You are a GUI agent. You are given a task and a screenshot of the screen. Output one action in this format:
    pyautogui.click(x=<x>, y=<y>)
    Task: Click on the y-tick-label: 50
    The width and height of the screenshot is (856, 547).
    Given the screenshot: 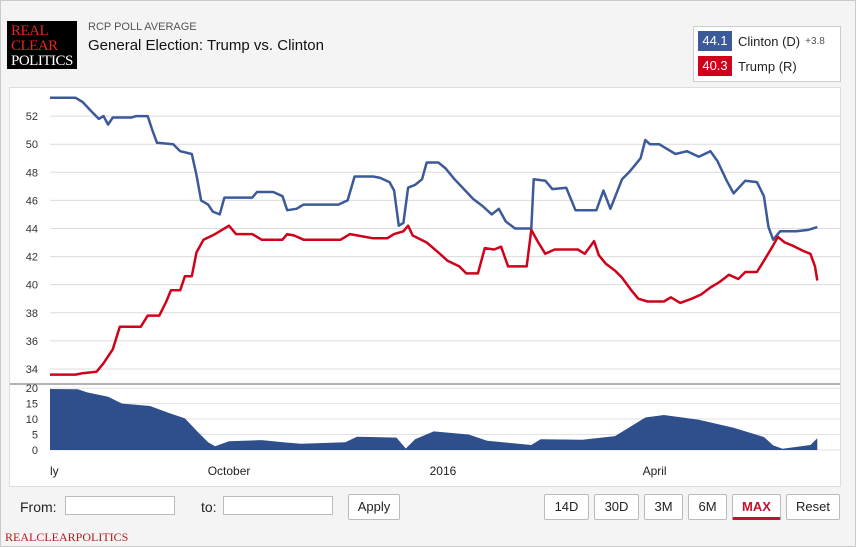 What is the action you would take?
    pyautogui.click(x=32, y=145)
    